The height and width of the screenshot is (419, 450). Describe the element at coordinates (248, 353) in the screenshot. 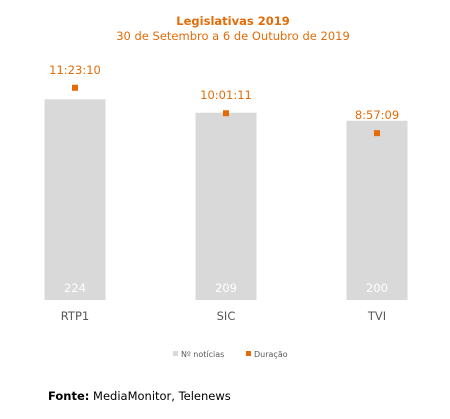

I see `legend-swatch-duracao` at that location.